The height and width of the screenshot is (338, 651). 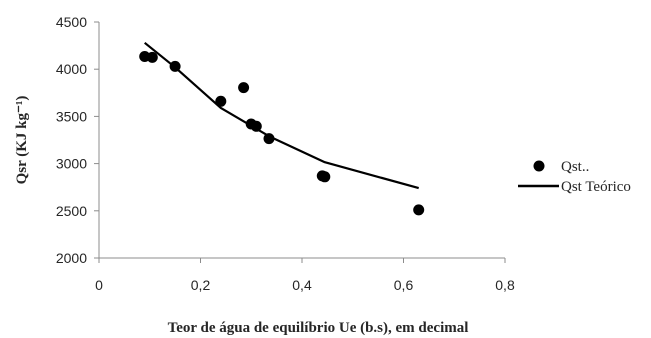 What do you see at coordinates (99, 285) in the screenshot?
I see `x-tick-label: 0` at bounding box center [99, 285].